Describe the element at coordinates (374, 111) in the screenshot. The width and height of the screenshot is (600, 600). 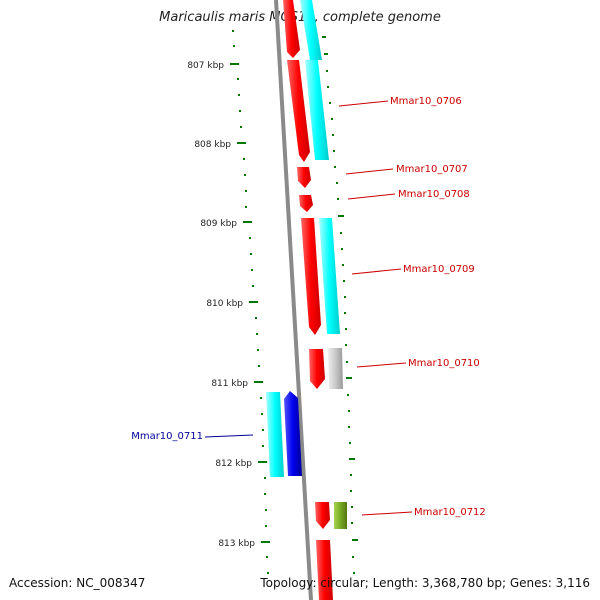
I see `gene-Mmar10_0706: Mmar10_0706` at that location.